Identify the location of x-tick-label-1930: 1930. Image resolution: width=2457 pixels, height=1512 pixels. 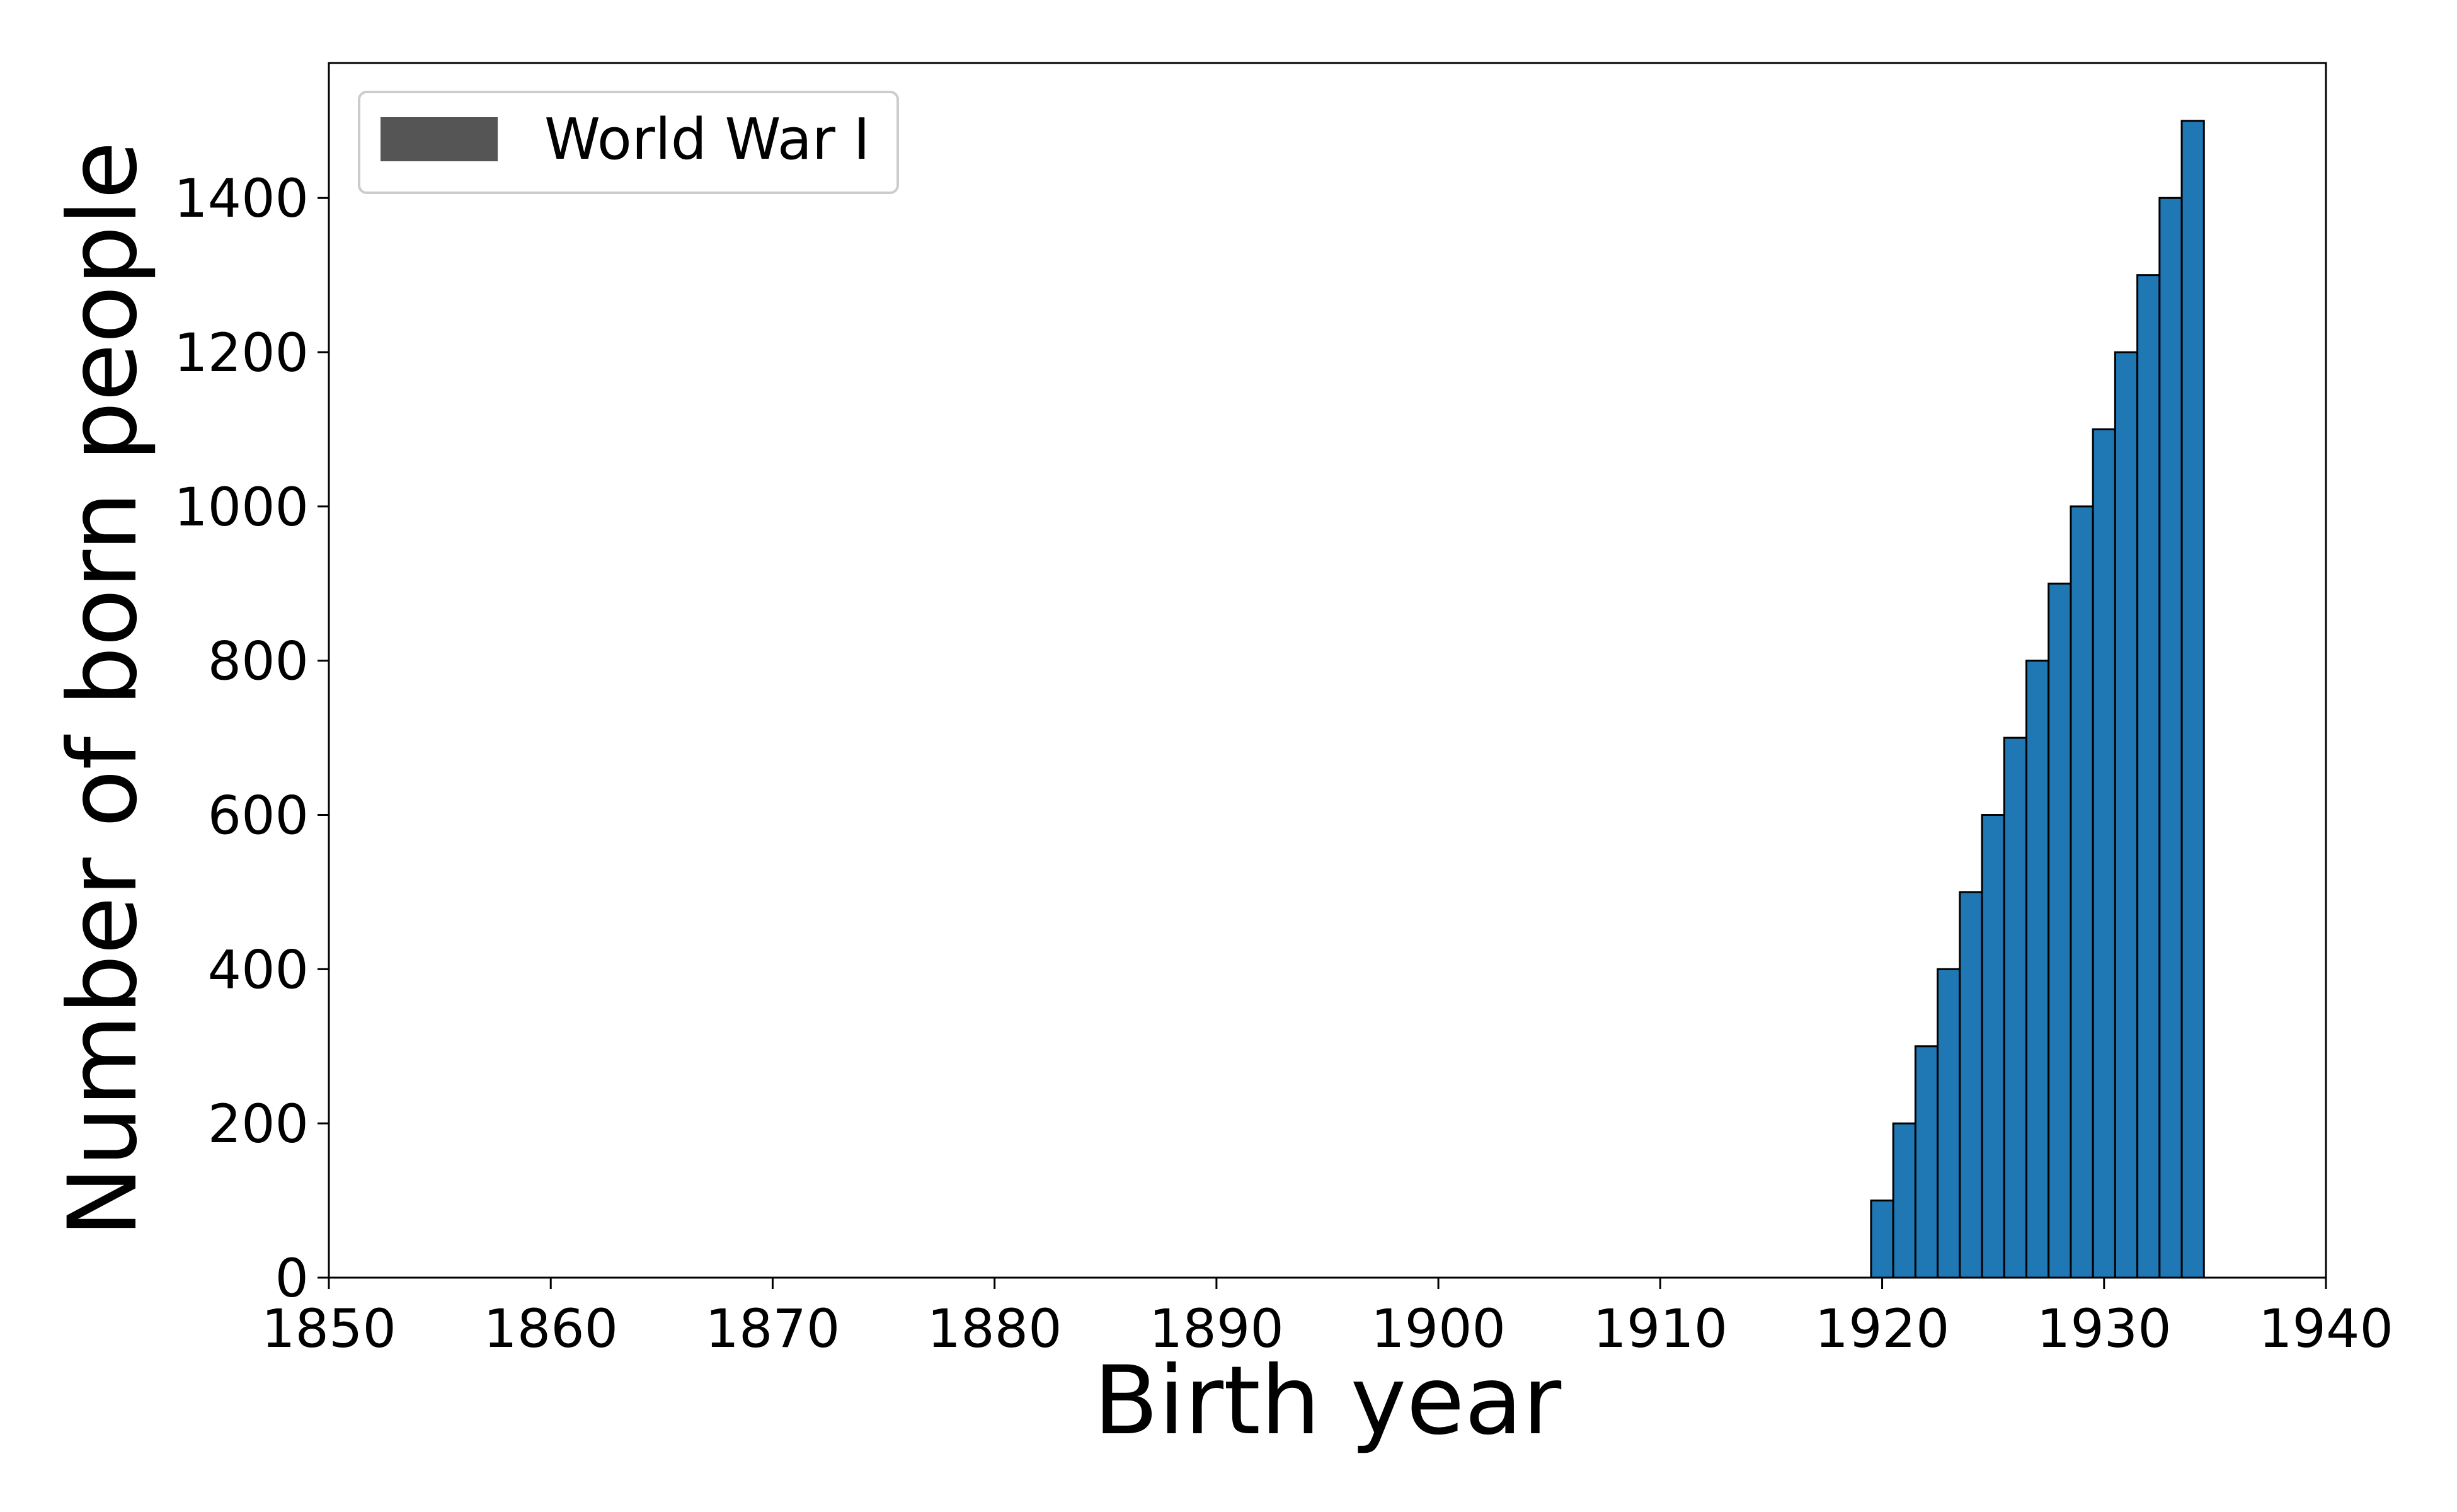
(2104, 1329).